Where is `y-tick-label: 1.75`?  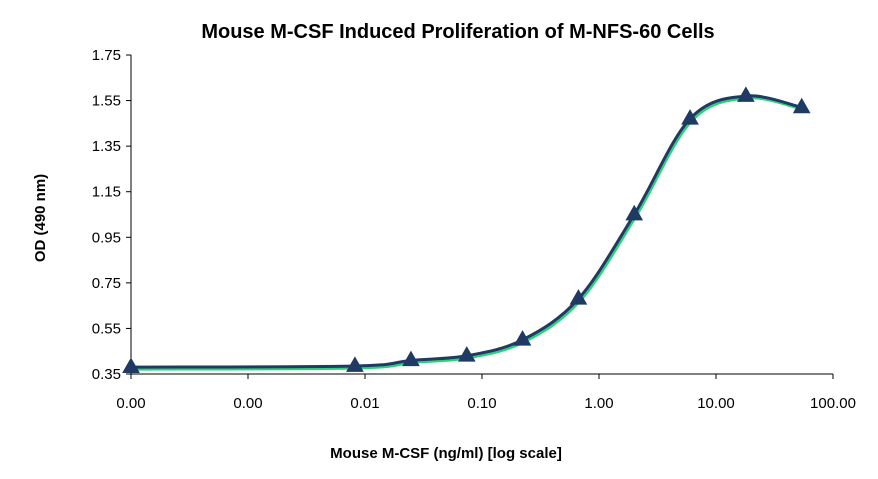
y-tick-label: 1.75 is located at coordinates (106, 55).